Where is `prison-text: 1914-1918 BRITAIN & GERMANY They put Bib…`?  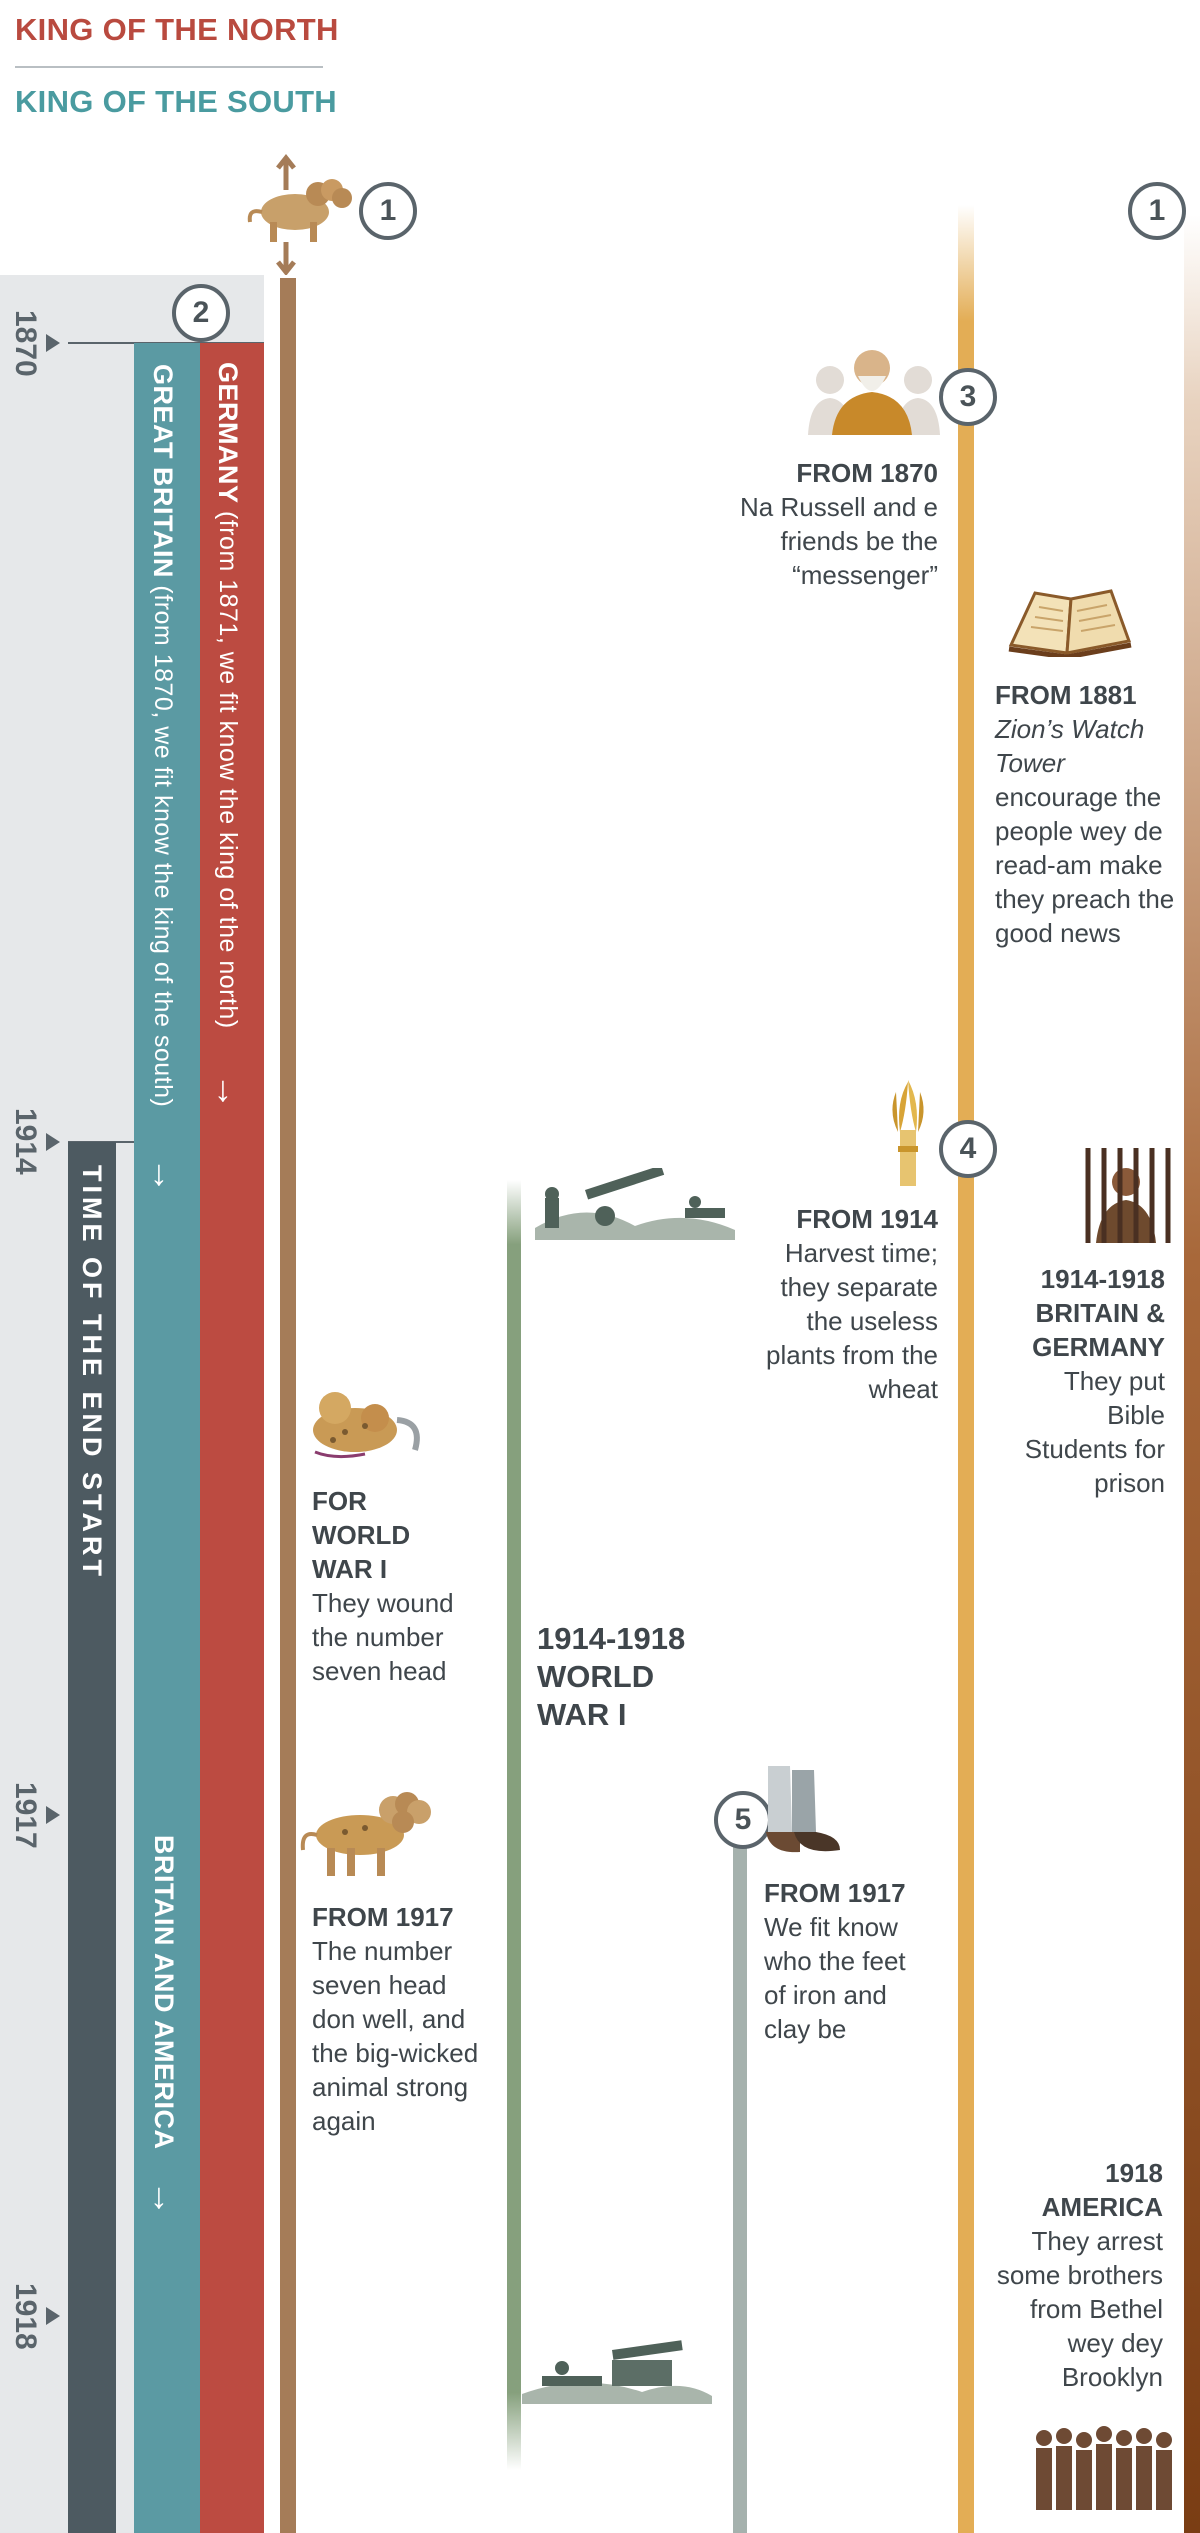
prison-text: 1914-1918 BRITAIN & GERMANY They put Bib… is located at coordinates (1082, 1381).